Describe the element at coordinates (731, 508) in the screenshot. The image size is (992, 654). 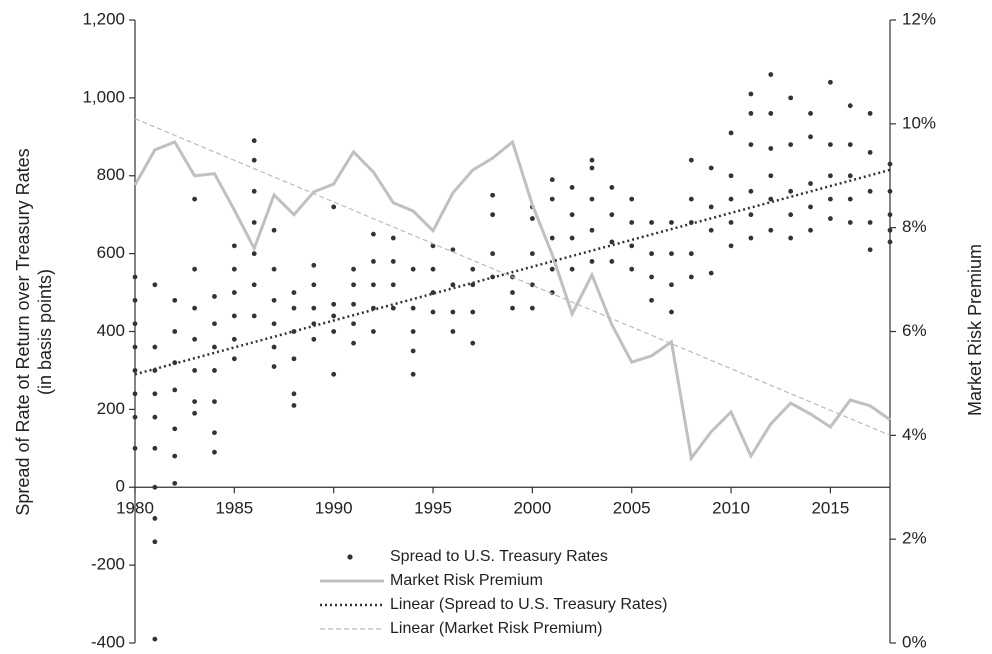
I see `x-tick-label: 2010` at that location.